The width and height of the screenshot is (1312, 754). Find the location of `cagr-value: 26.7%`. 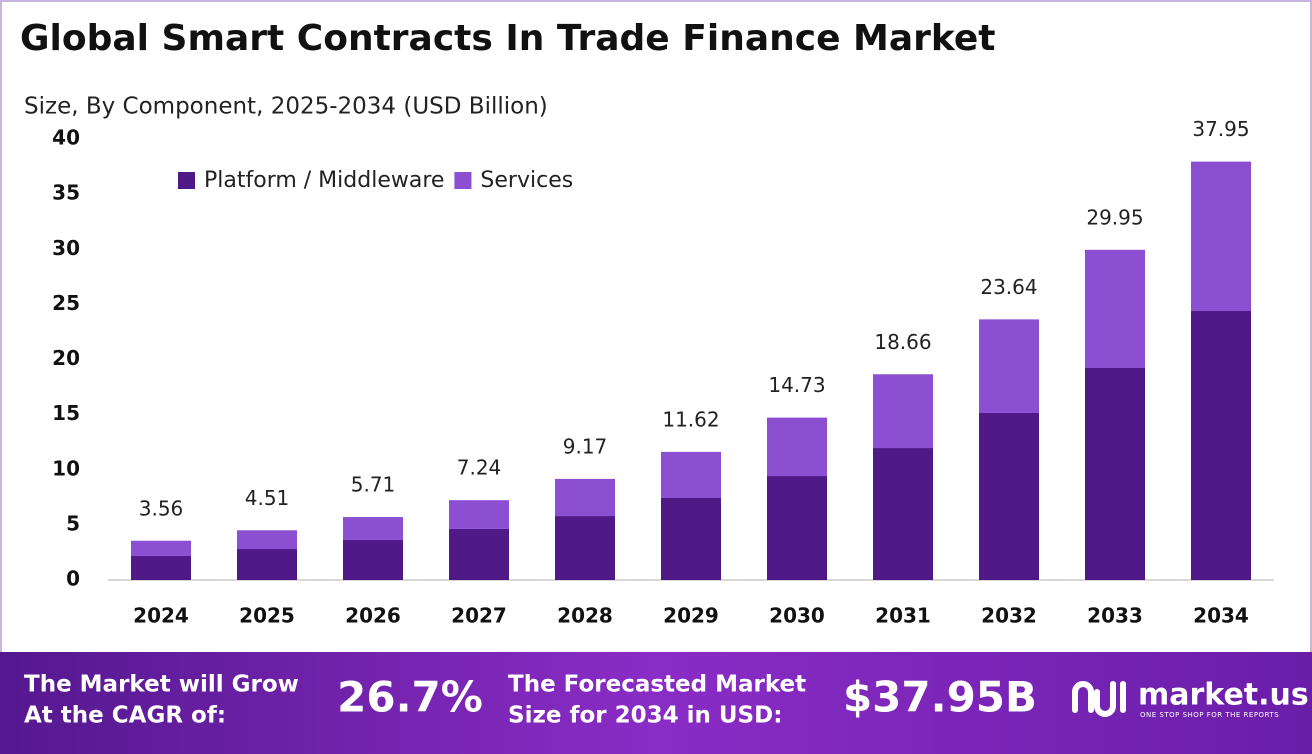

cagr-value: 26.7% is located at coordinates (410, 697).